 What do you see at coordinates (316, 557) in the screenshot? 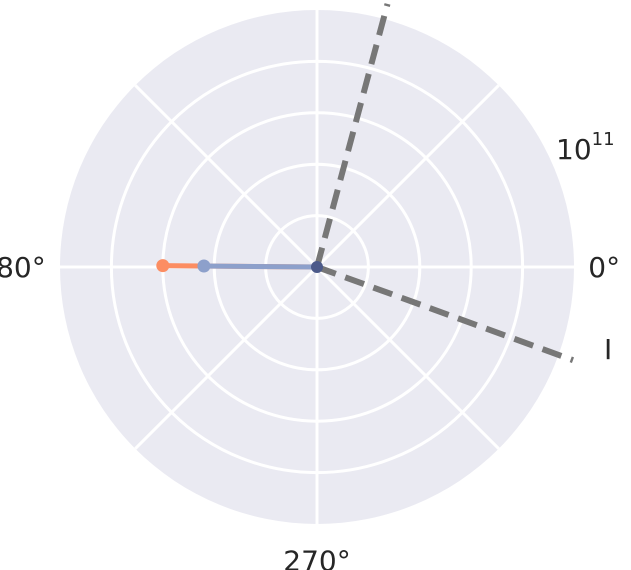
I see `theta-tick-label-270: 270°` at bounding box center [316, 557].